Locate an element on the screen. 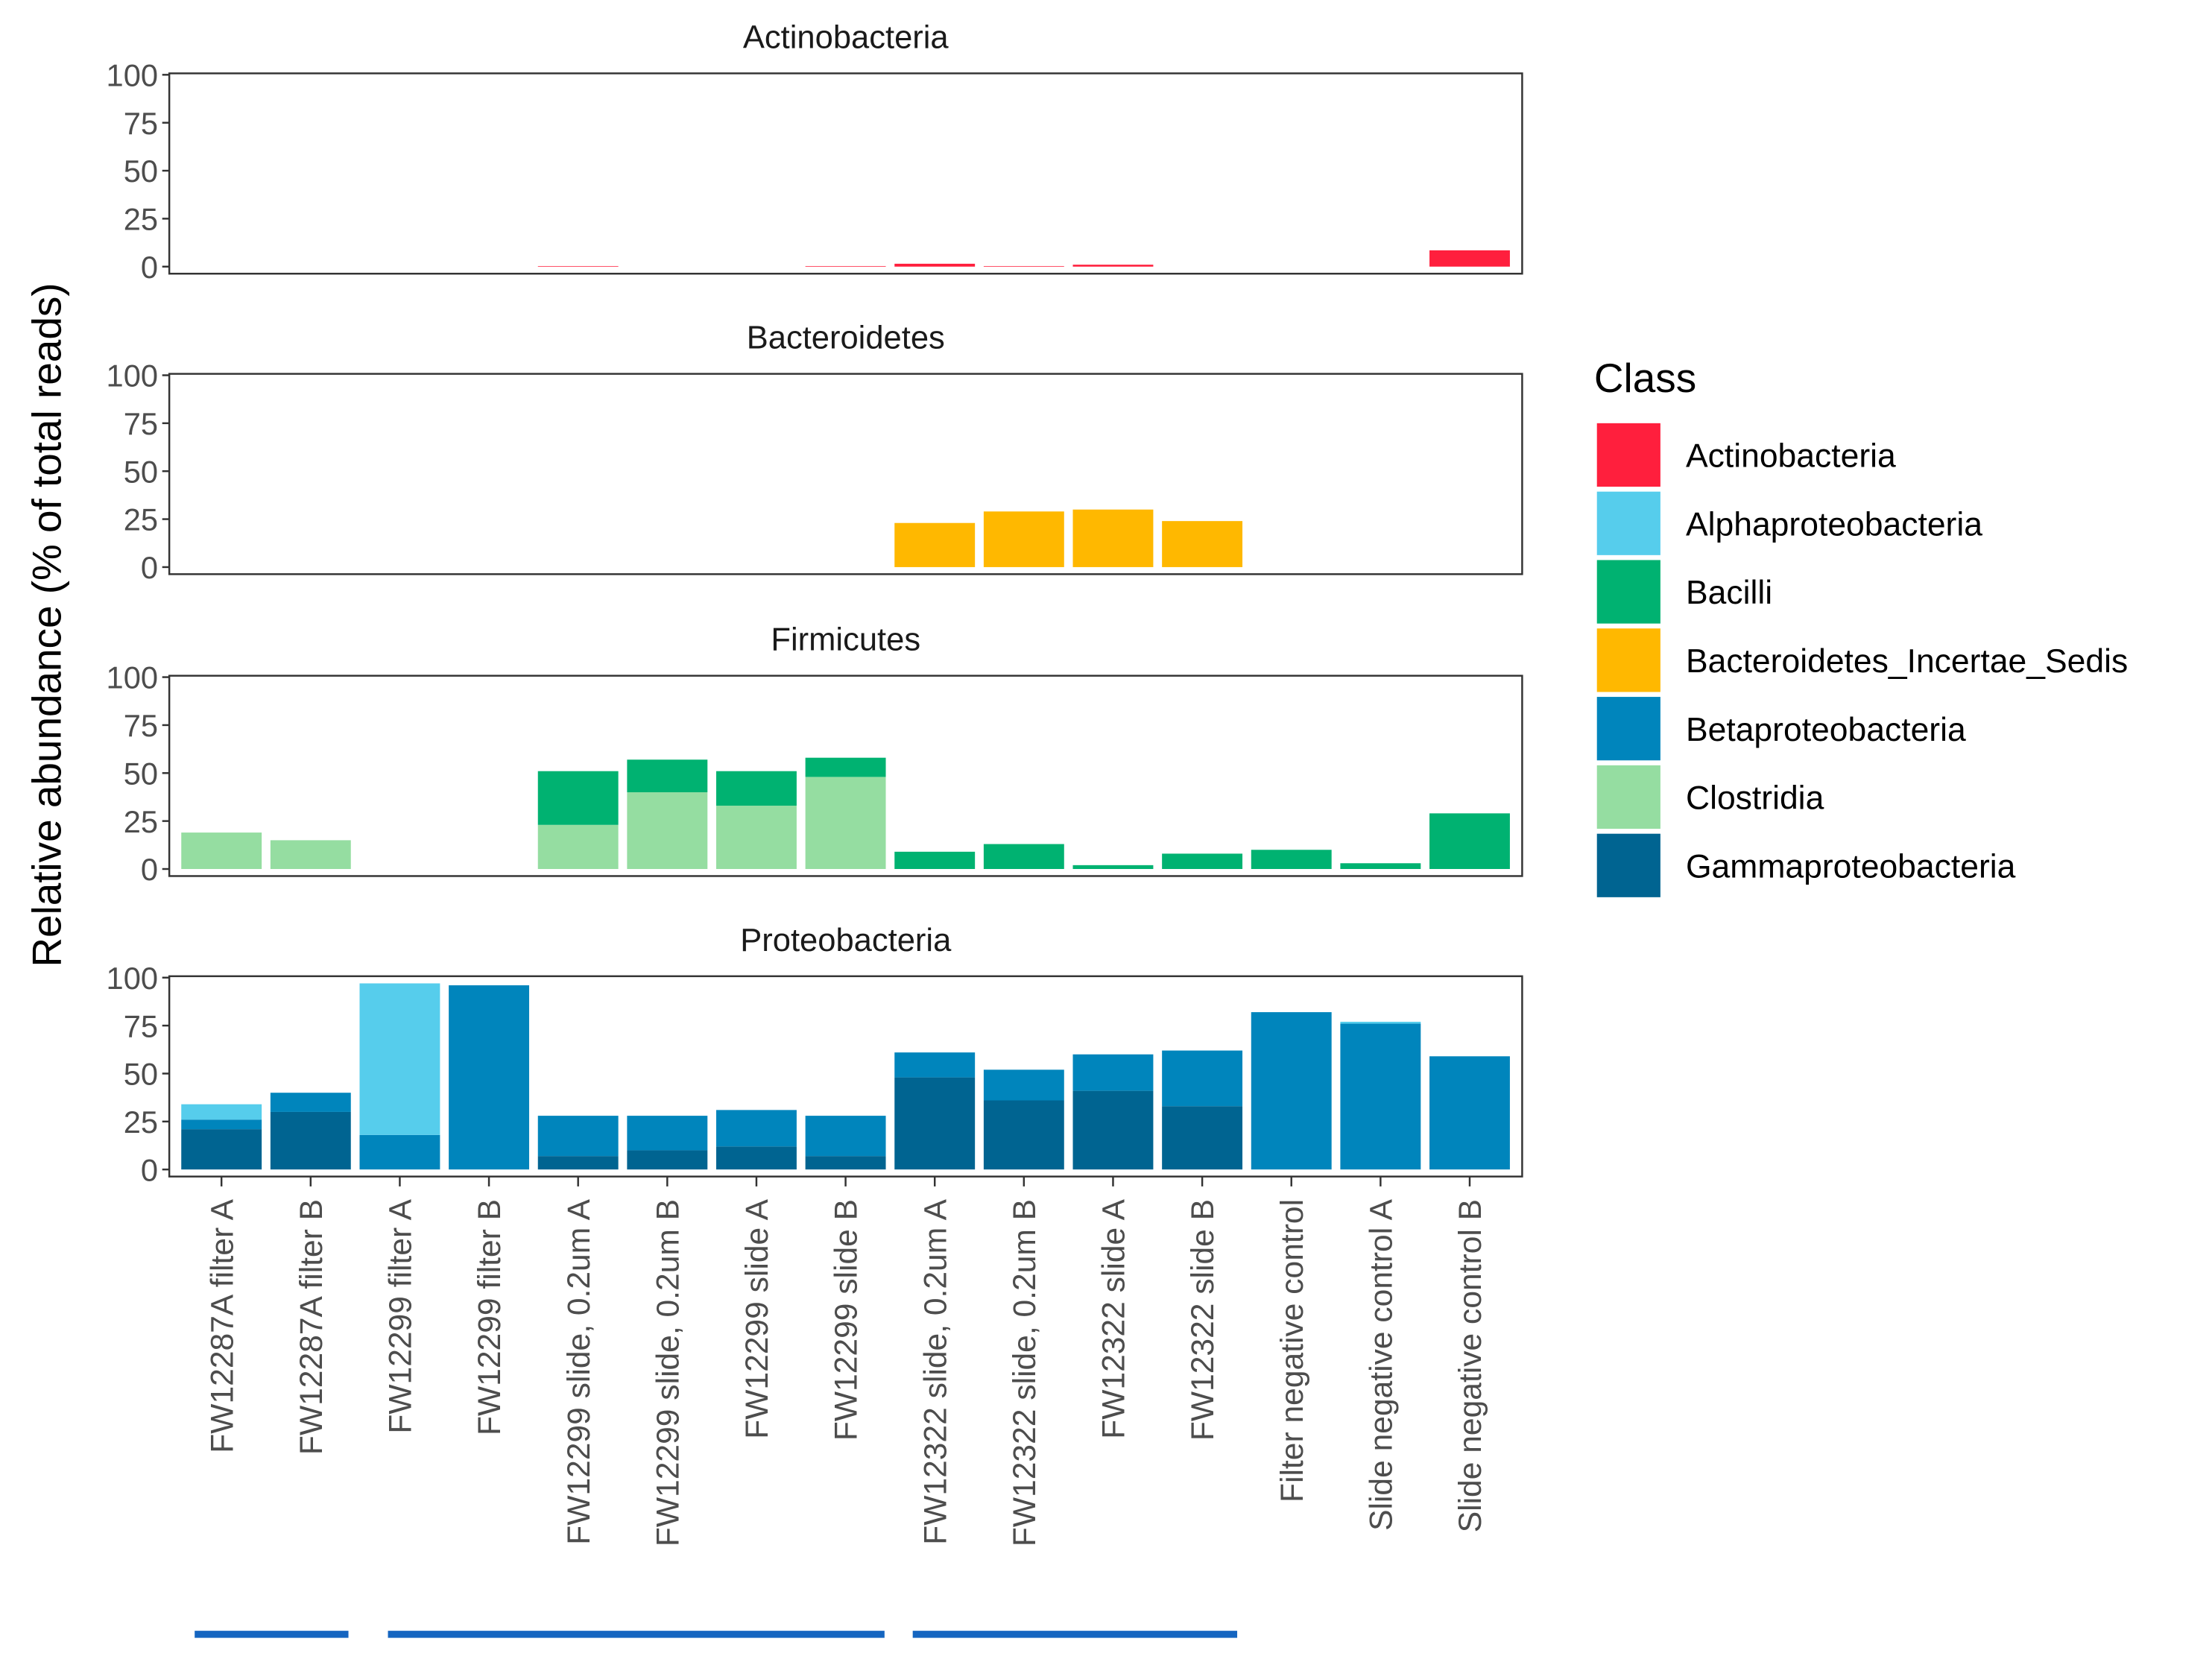 Image resolution: width=2212 pixels, height=1659 pixels. panel-bacteroidetes: Bacteroidetes 0 25 50 75 100 is located at coordinates (815, 452).